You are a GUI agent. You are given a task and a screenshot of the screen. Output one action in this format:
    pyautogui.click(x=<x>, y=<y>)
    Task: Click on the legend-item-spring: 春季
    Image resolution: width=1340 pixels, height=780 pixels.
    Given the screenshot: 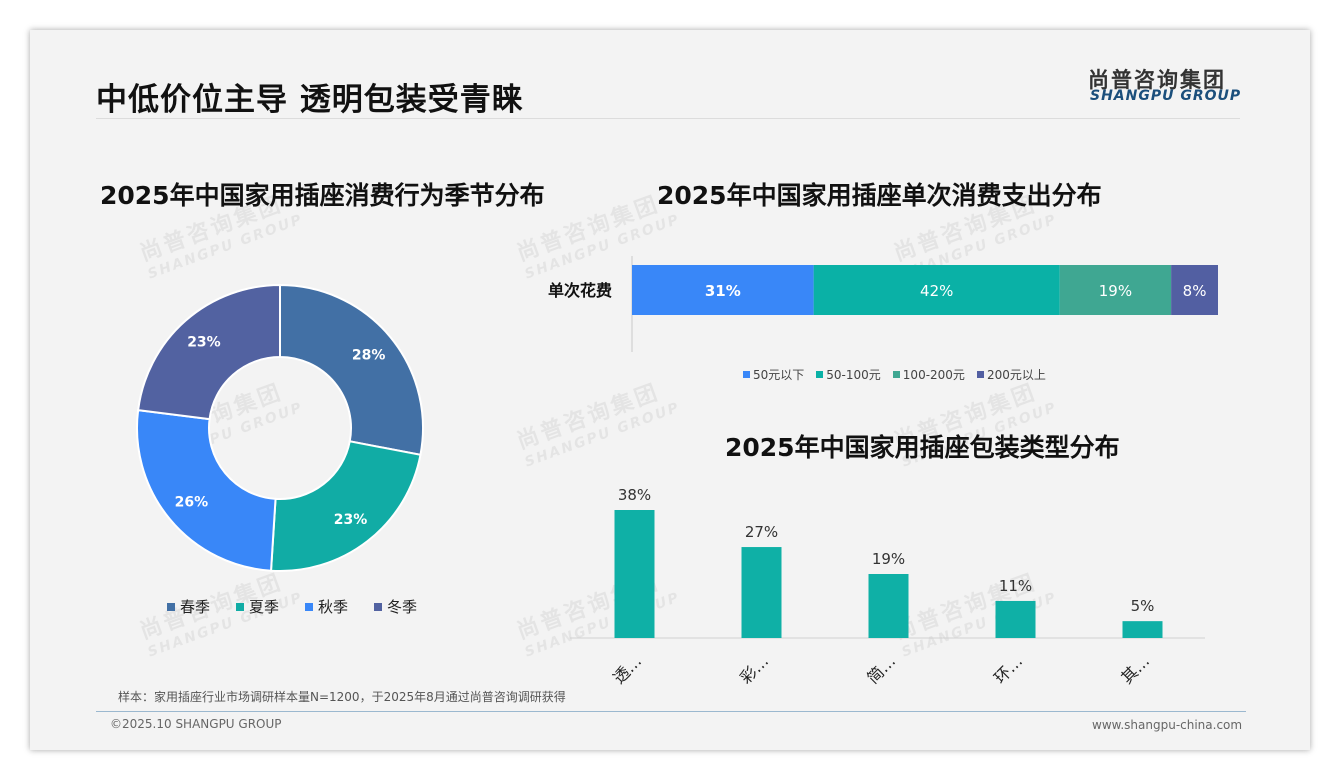 What is the action you would take?
    pyautogui.click(x=188, y=606)
    